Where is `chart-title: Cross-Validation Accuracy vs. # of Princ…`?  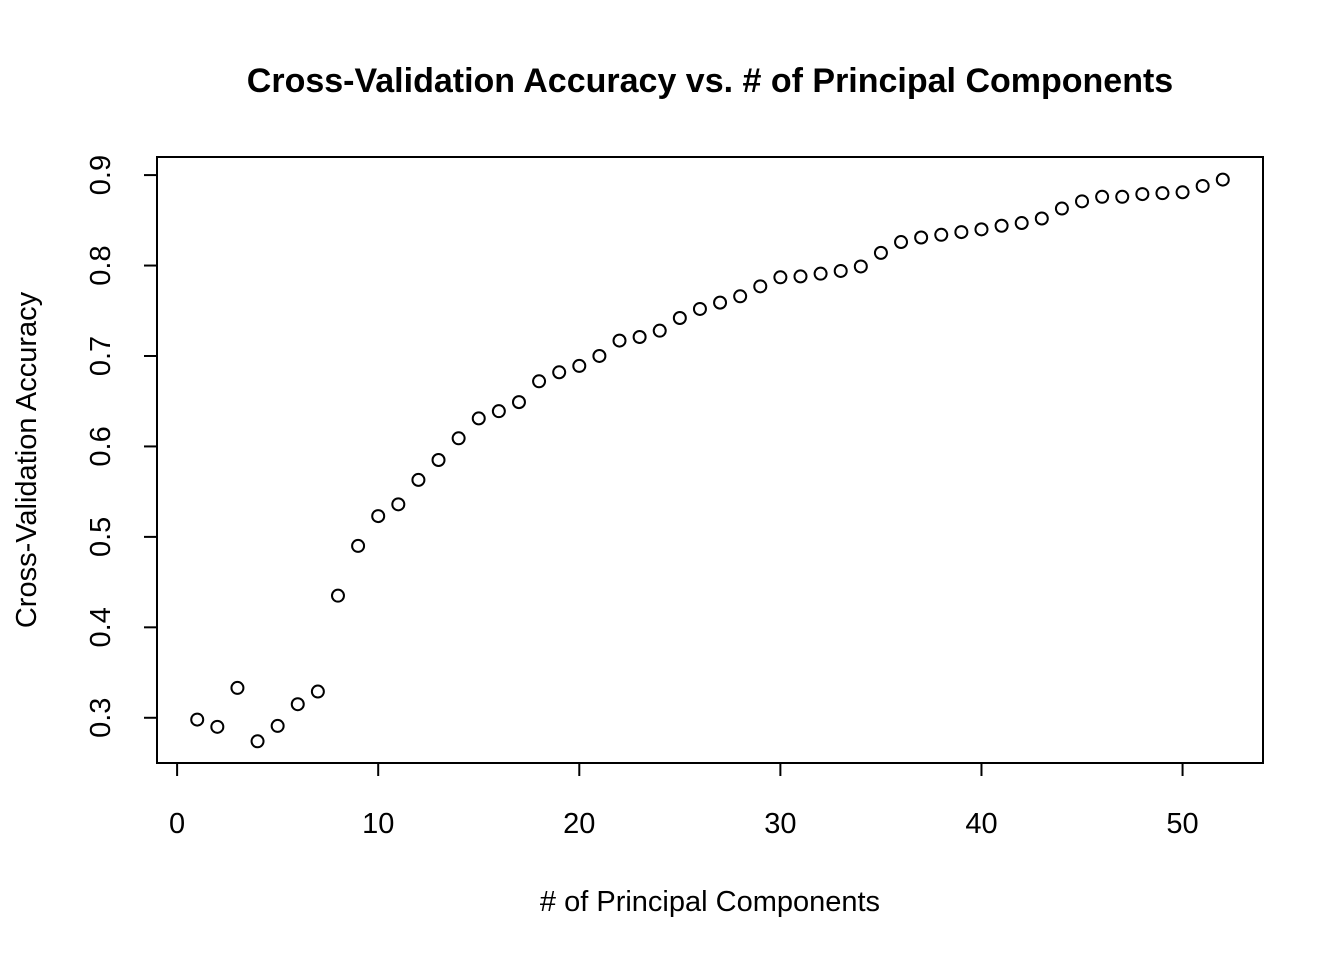 chart-title: Cross-Validation Accuracy vs. # of Princ… is located at coordinates (710, 81).